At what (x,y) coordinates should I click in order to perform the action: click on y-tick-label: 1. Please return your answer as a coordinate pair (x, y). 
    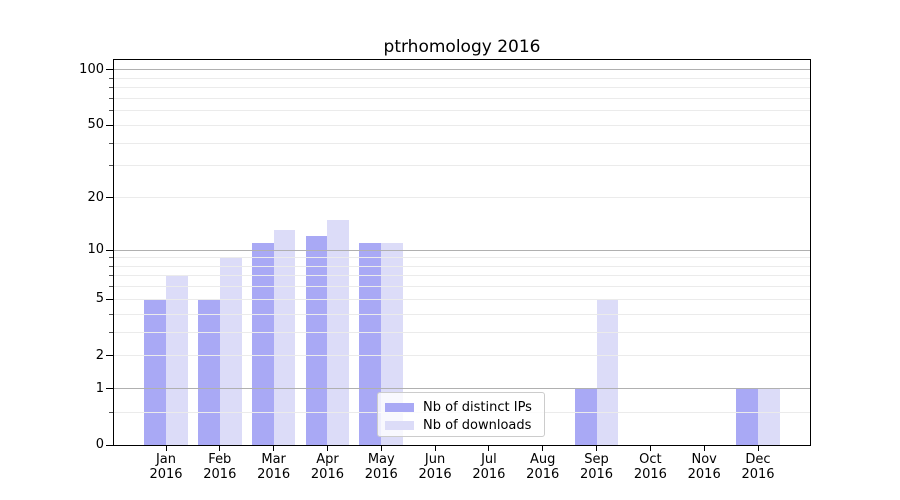
    Looking at the image, I should click on (99, 388).